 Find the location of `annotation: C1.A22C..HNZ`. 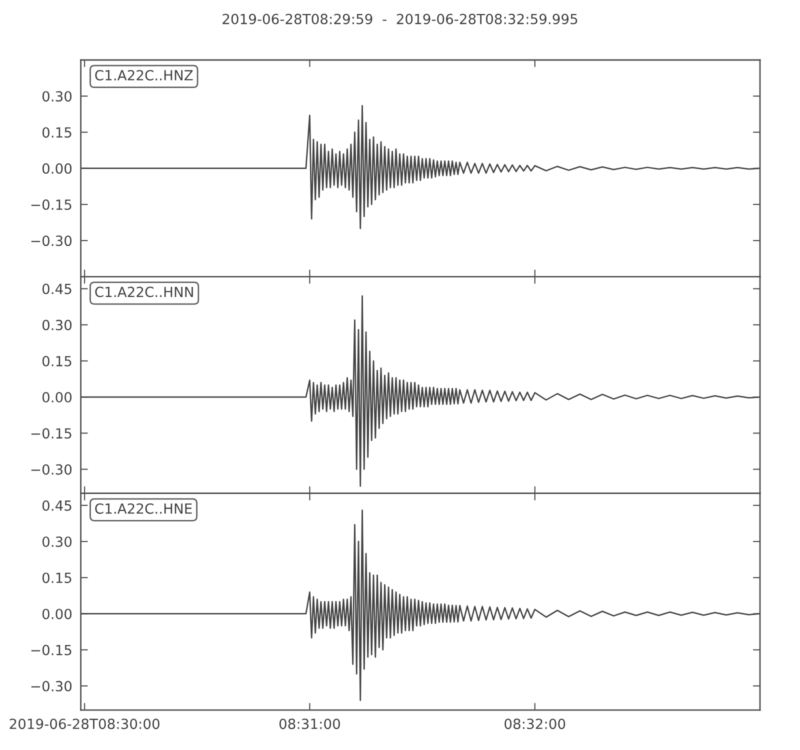

annotation: C1.A22C..HNZ is located at coordinates (144, 75).